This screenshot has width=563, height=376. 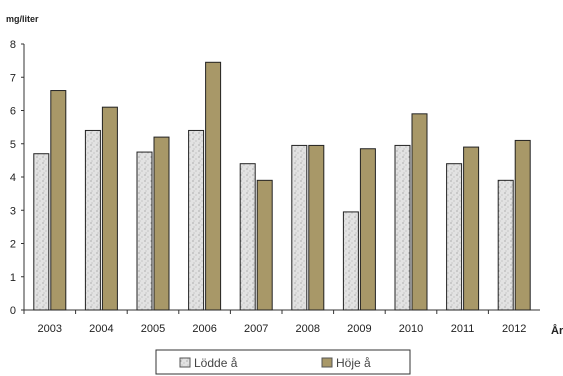 I want to click on x-tick-label: 2006, so click(x=204, y=329).